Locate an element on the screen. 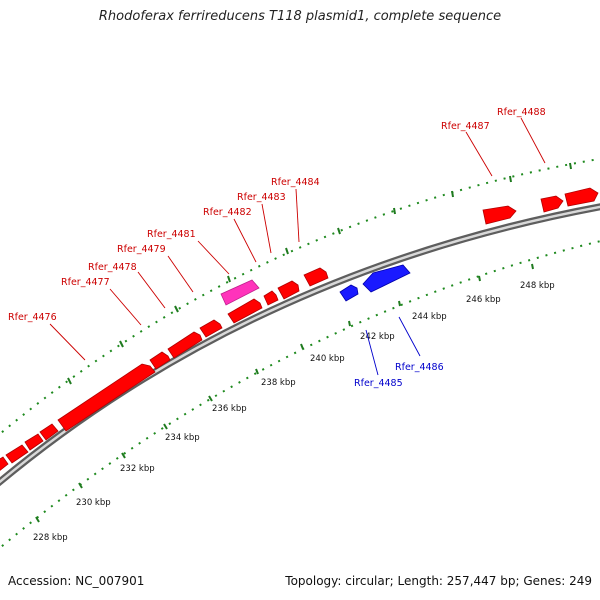  gene-label-rfer-4486: Rfer_4486 is located at coordinates (419, 367).